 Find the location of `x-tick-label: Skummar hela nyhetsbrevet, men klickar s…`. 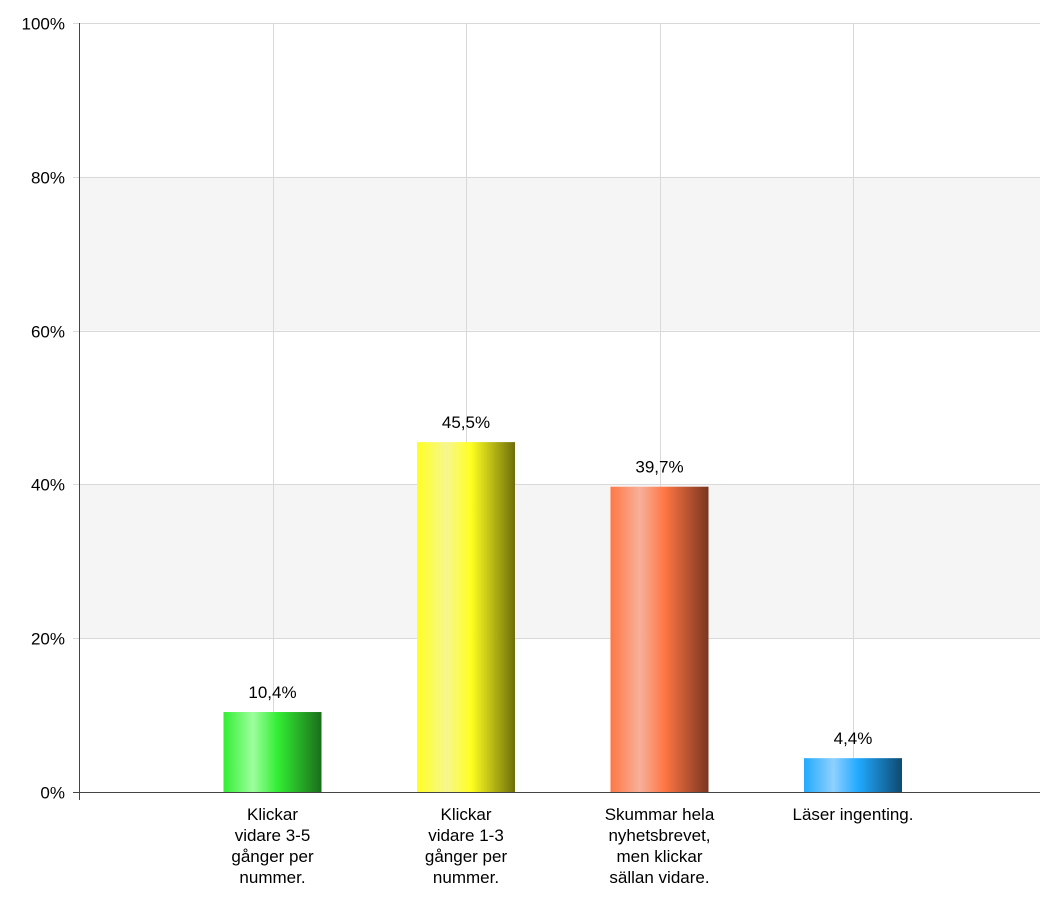

x-tick-label: Skummar hela nyhetsbrevet, men klickar s… is located at coordinates (659, 846).